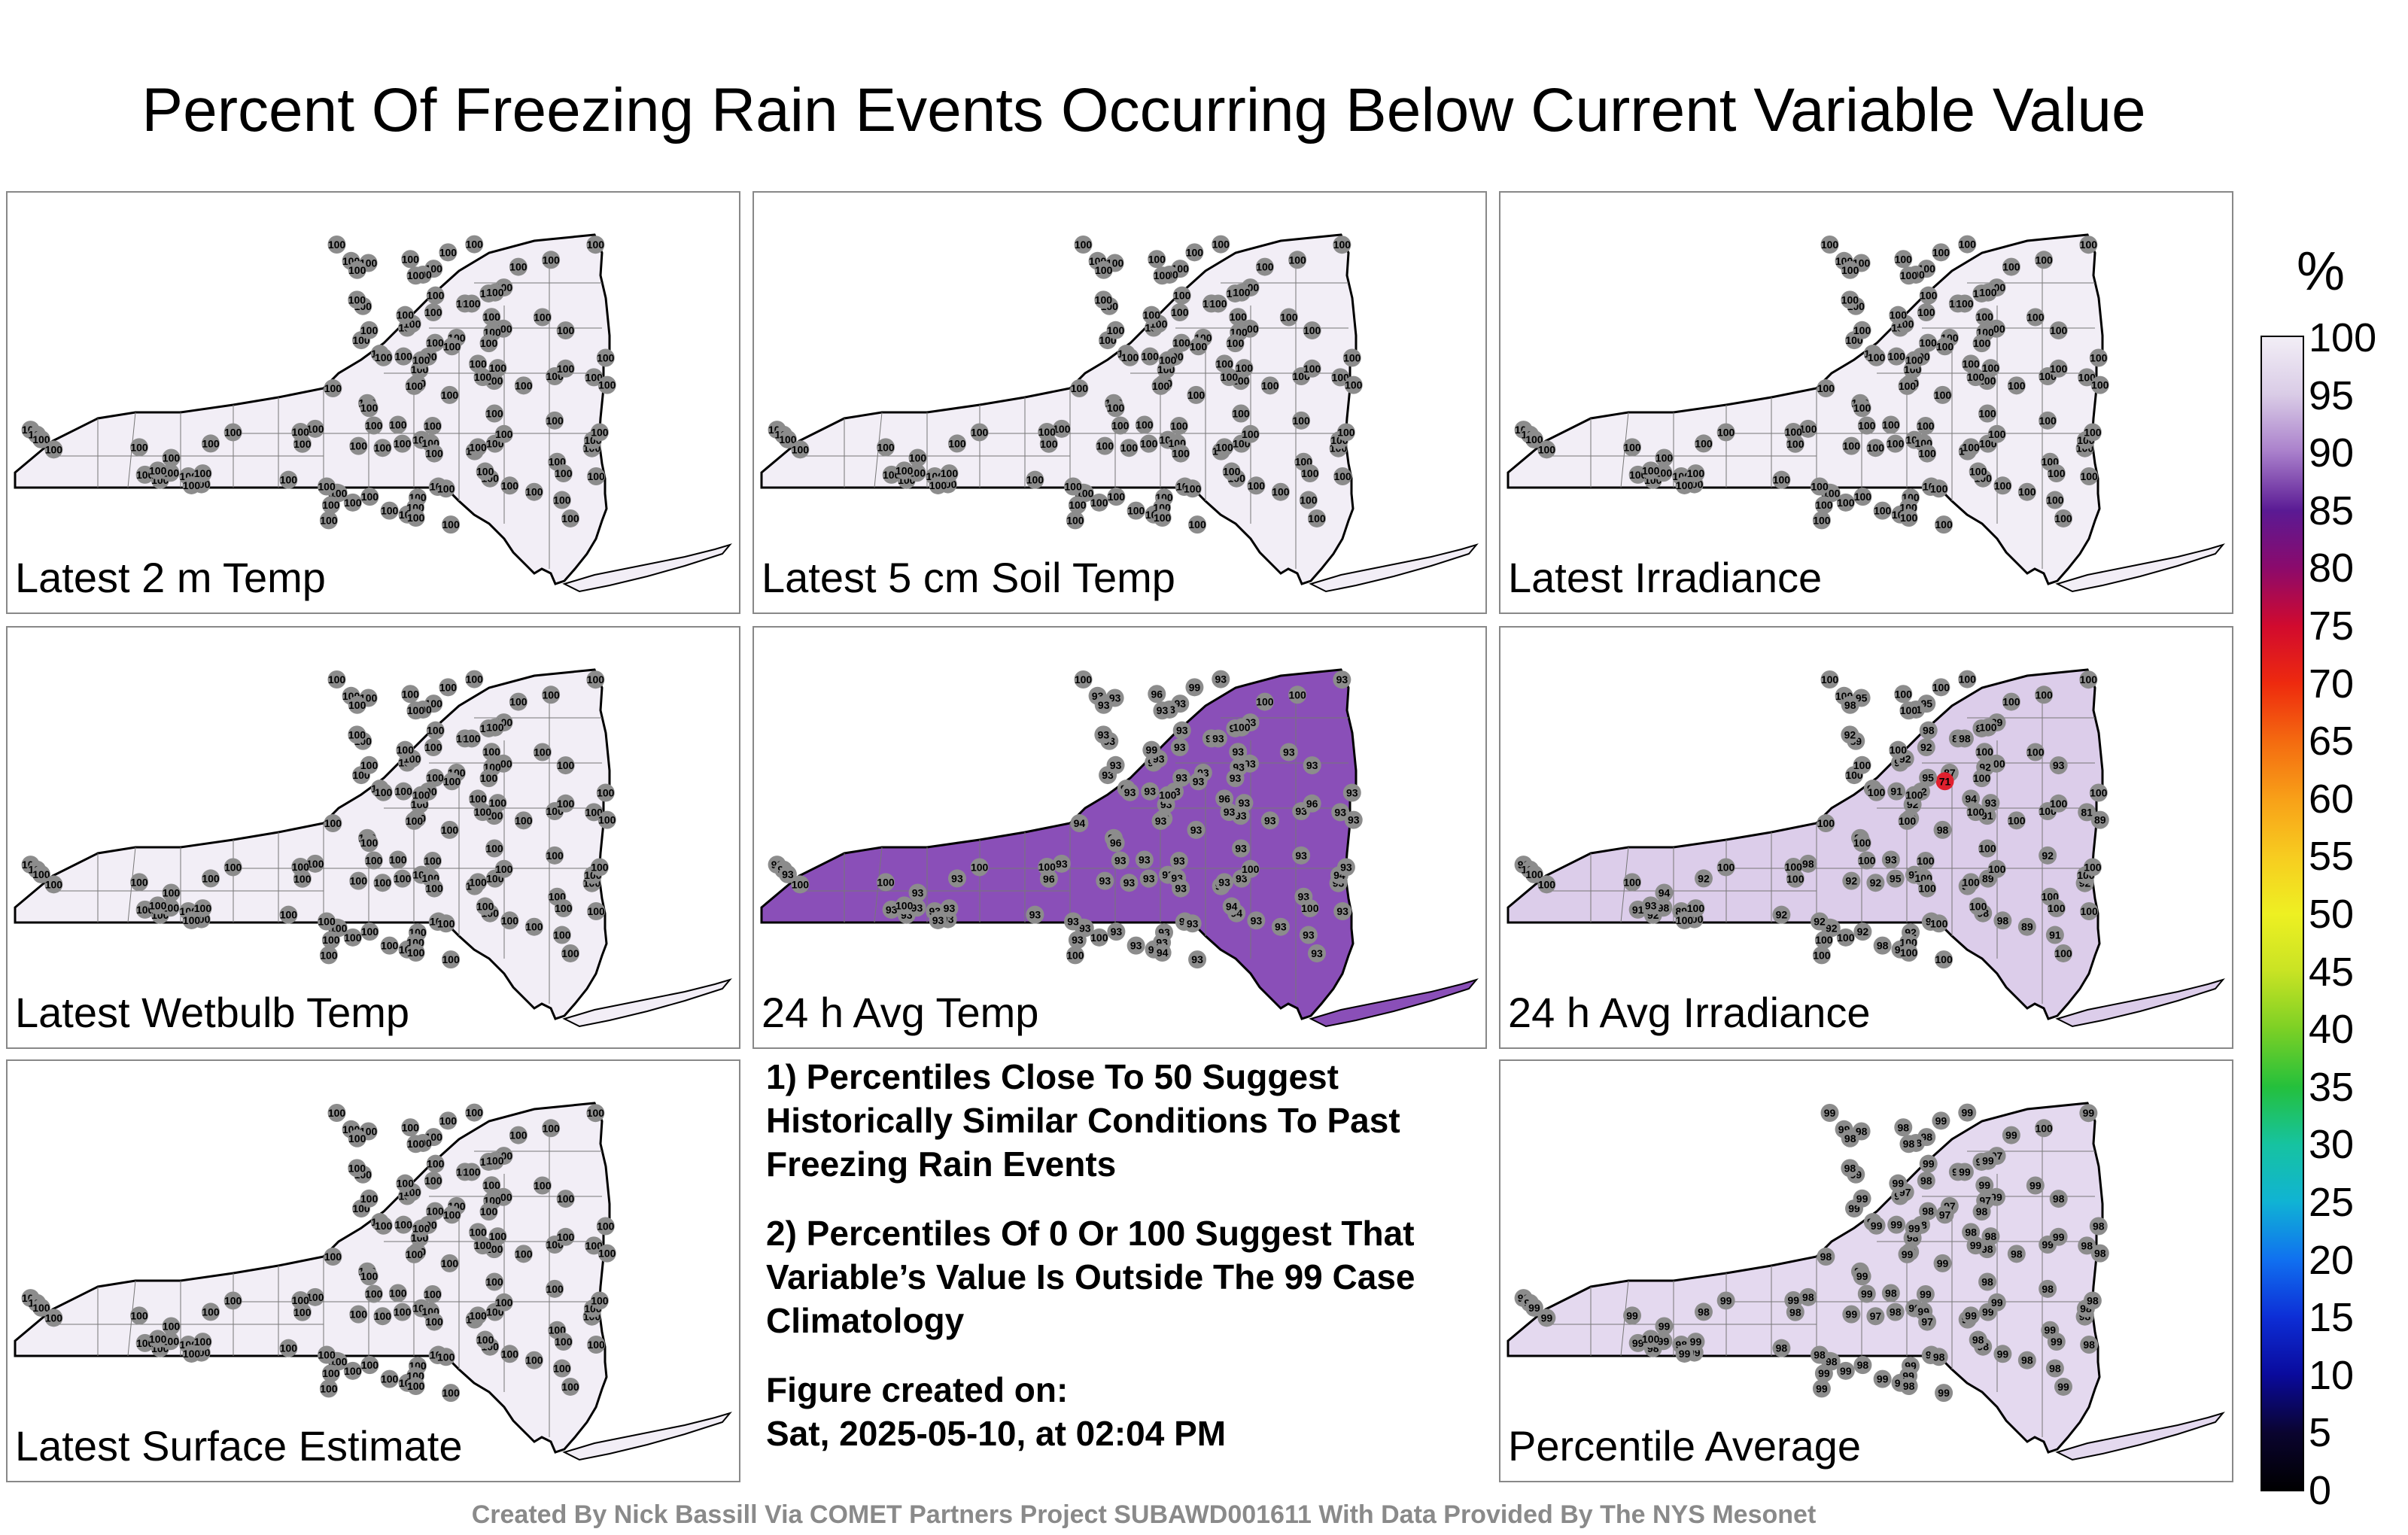 This screenshot has height=1535, width=2408. What do you see at coordinates (647, 1003) in the screenshot?
I see `long-island-outline` at bounding box center [647, 1003].